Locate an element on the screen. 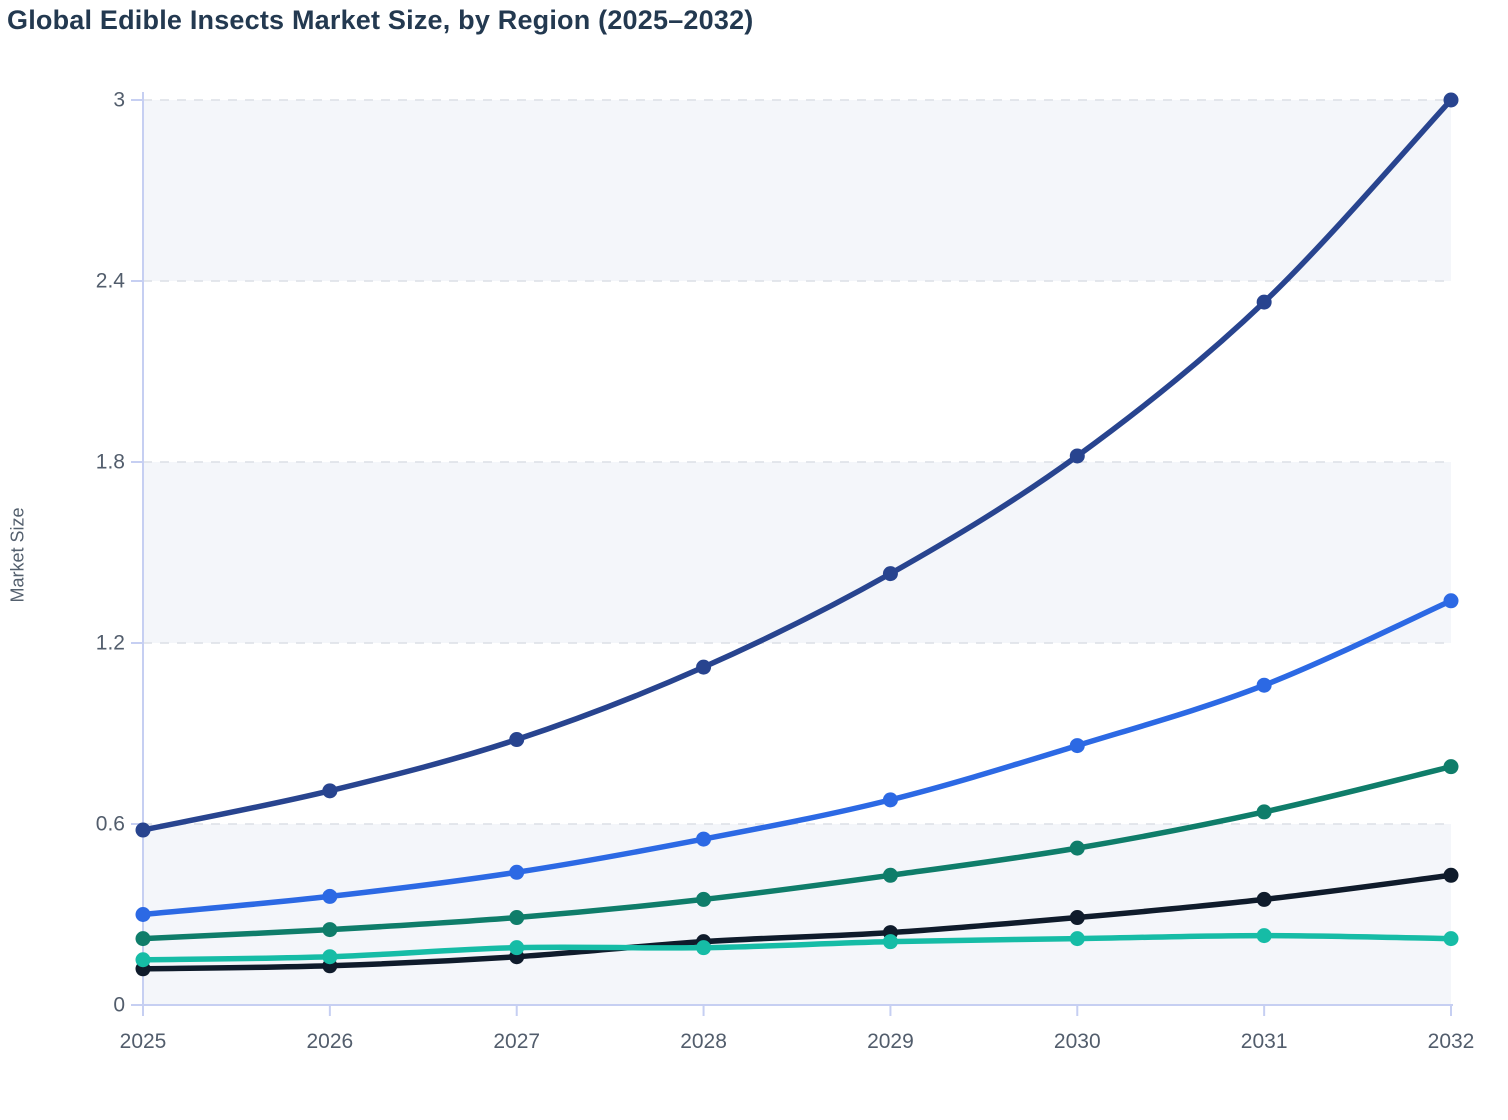 This screenshot has width=1508, height=1120. data-point-turquoise-2026 is located at coordinates (330, 957).